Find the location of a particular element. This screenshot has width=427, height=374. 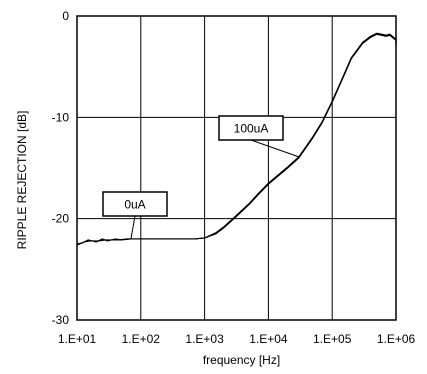

y-tick-label: -20 is located at coordinates (61, 219).